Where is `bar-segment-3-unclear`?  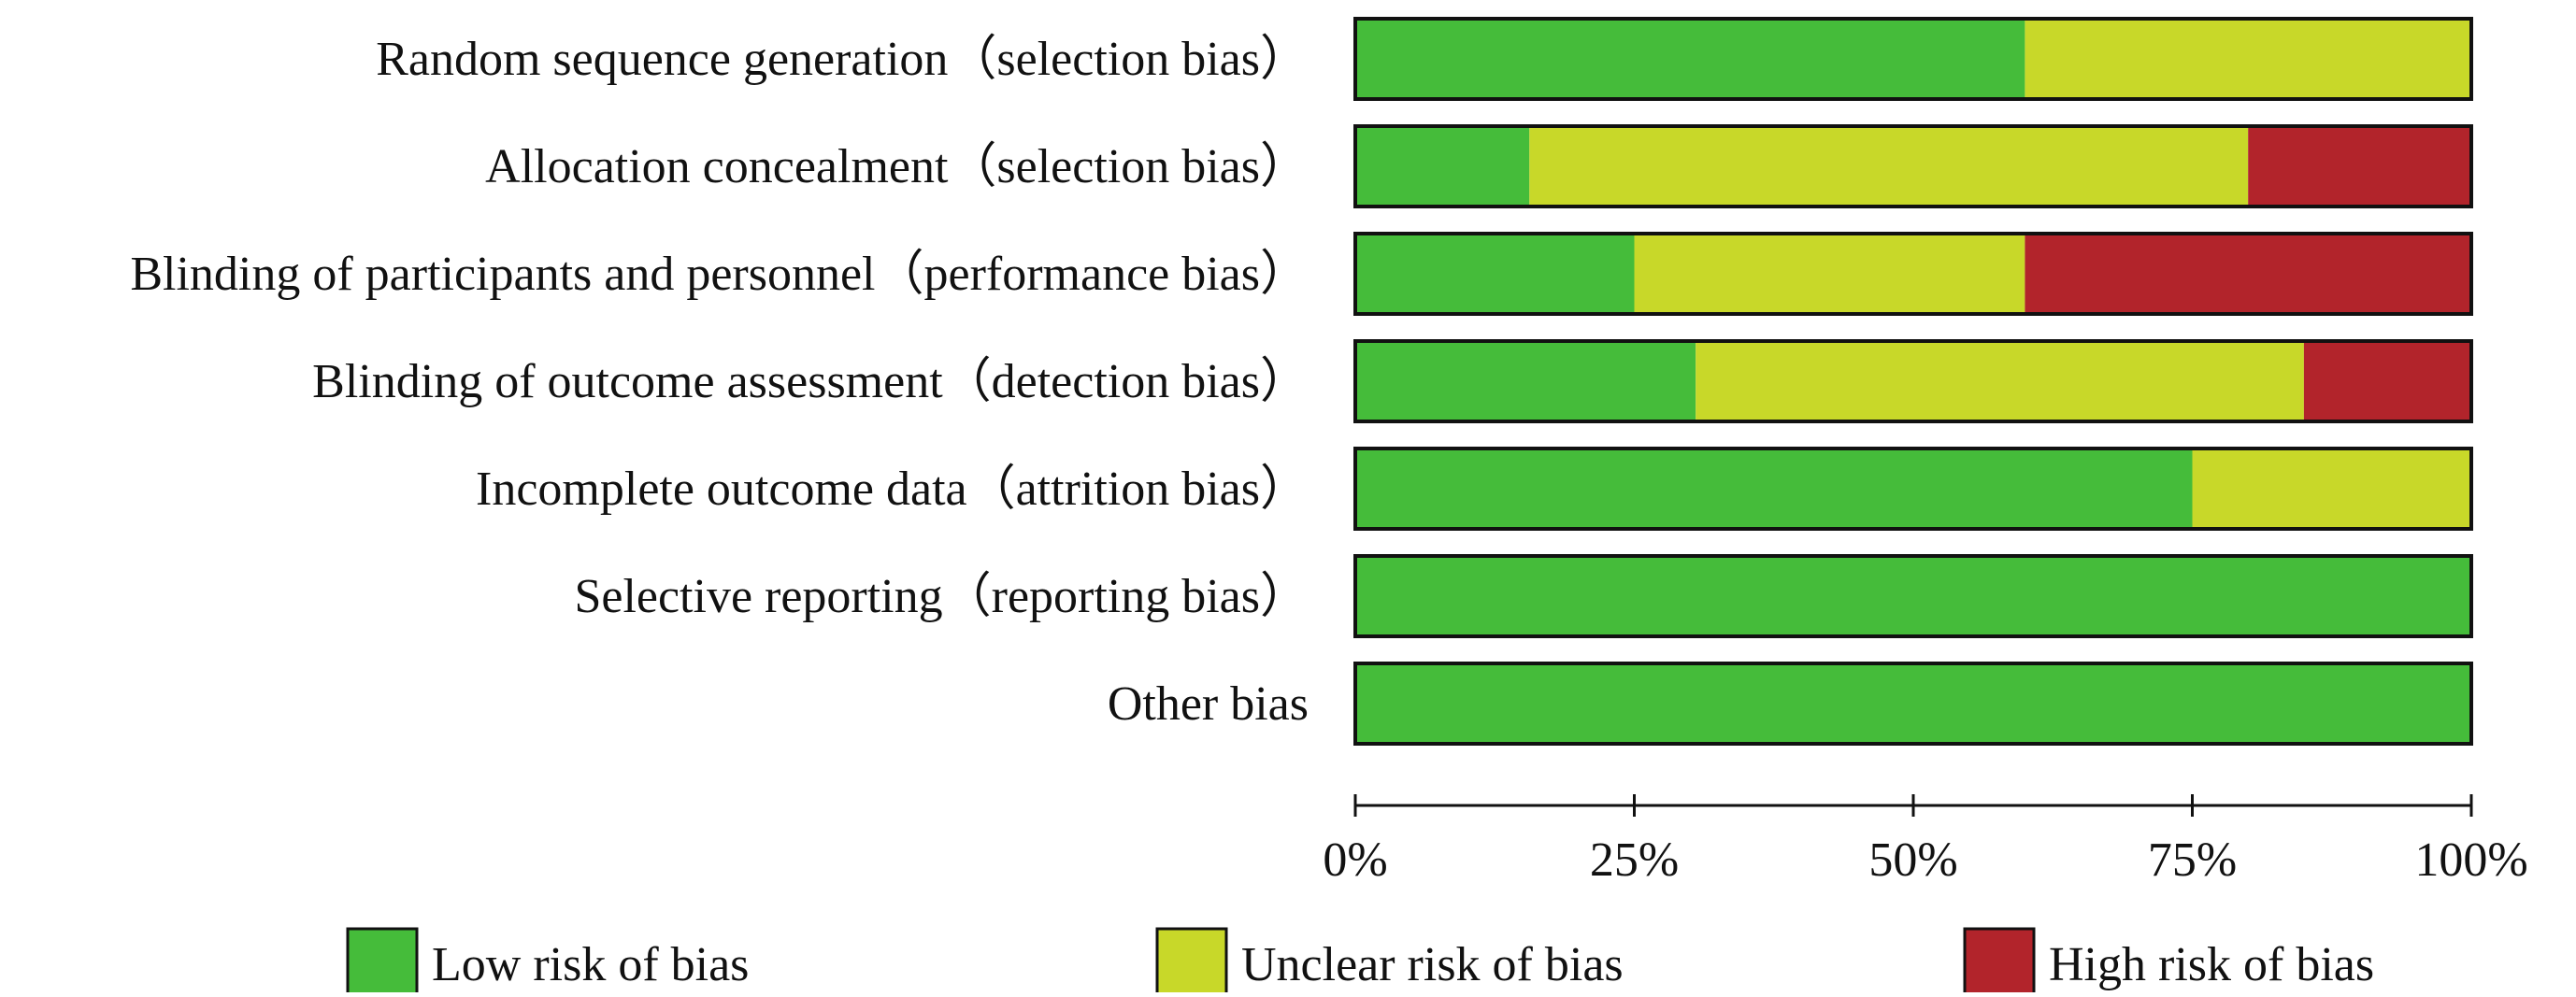 bar-segment-3-unclear is located at coordinates (1829, 274).